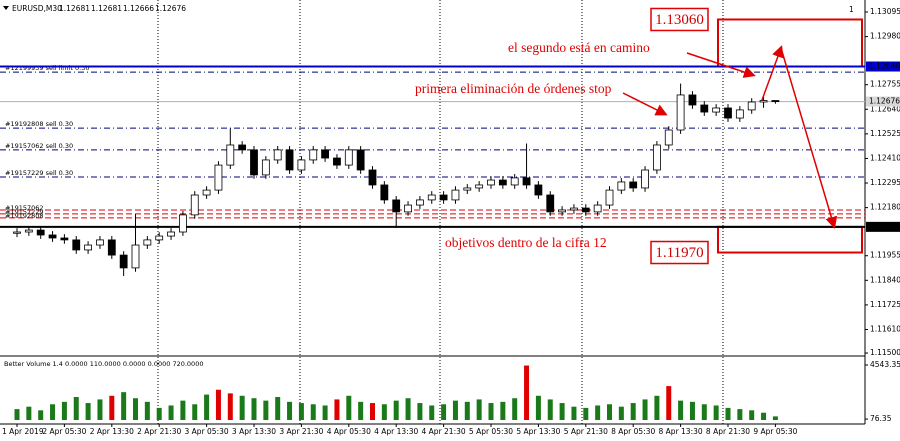 Image resolution: width=900 pixels, height=441 pixels. What do you see at coordinates (586, 431) in the screenshot?
I see `x-tick-label: 5 Apr 21:30` at bounding box center [586, 431].